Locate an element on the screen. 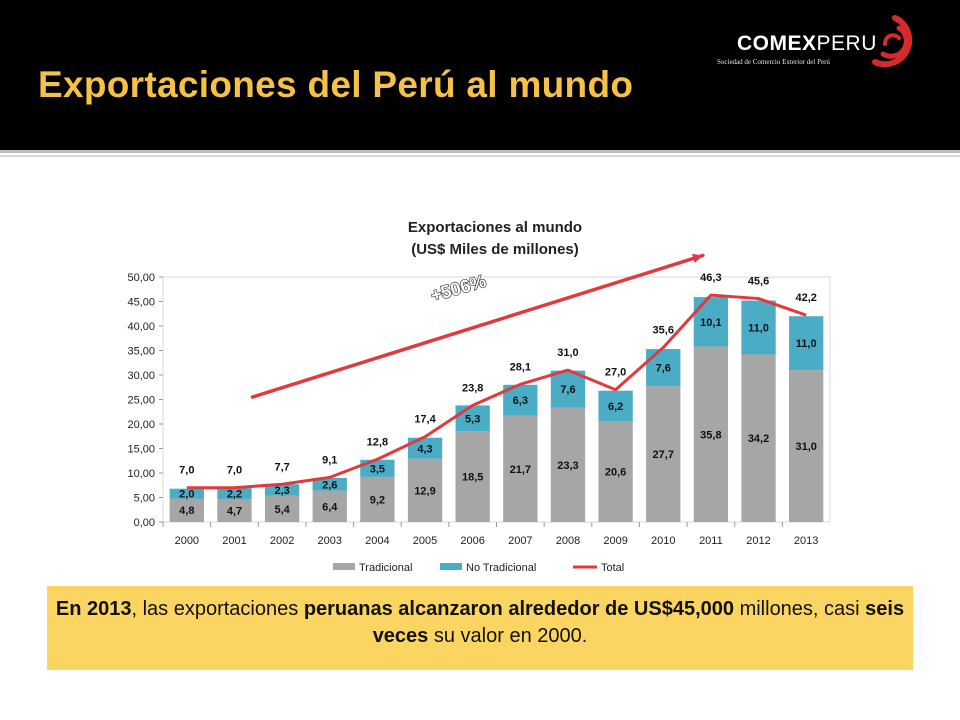  data-label-tradicional: 21,7 is located at coordinates (520, 470).